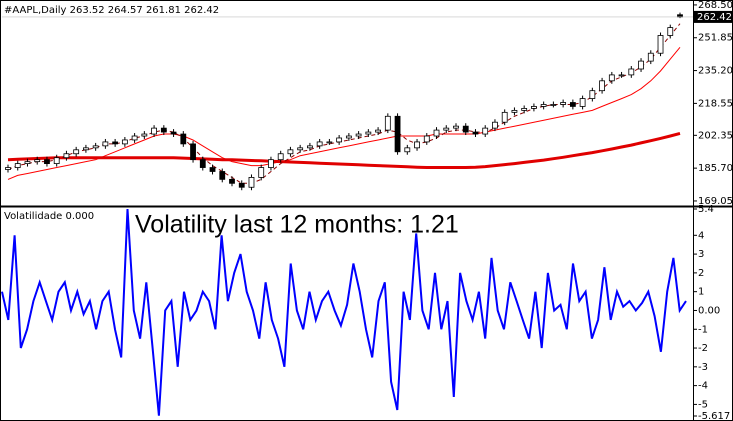 The width and height of the screenshot is (733, 421). I want to click on y-tick-label: 268.50, so click(715, 5).